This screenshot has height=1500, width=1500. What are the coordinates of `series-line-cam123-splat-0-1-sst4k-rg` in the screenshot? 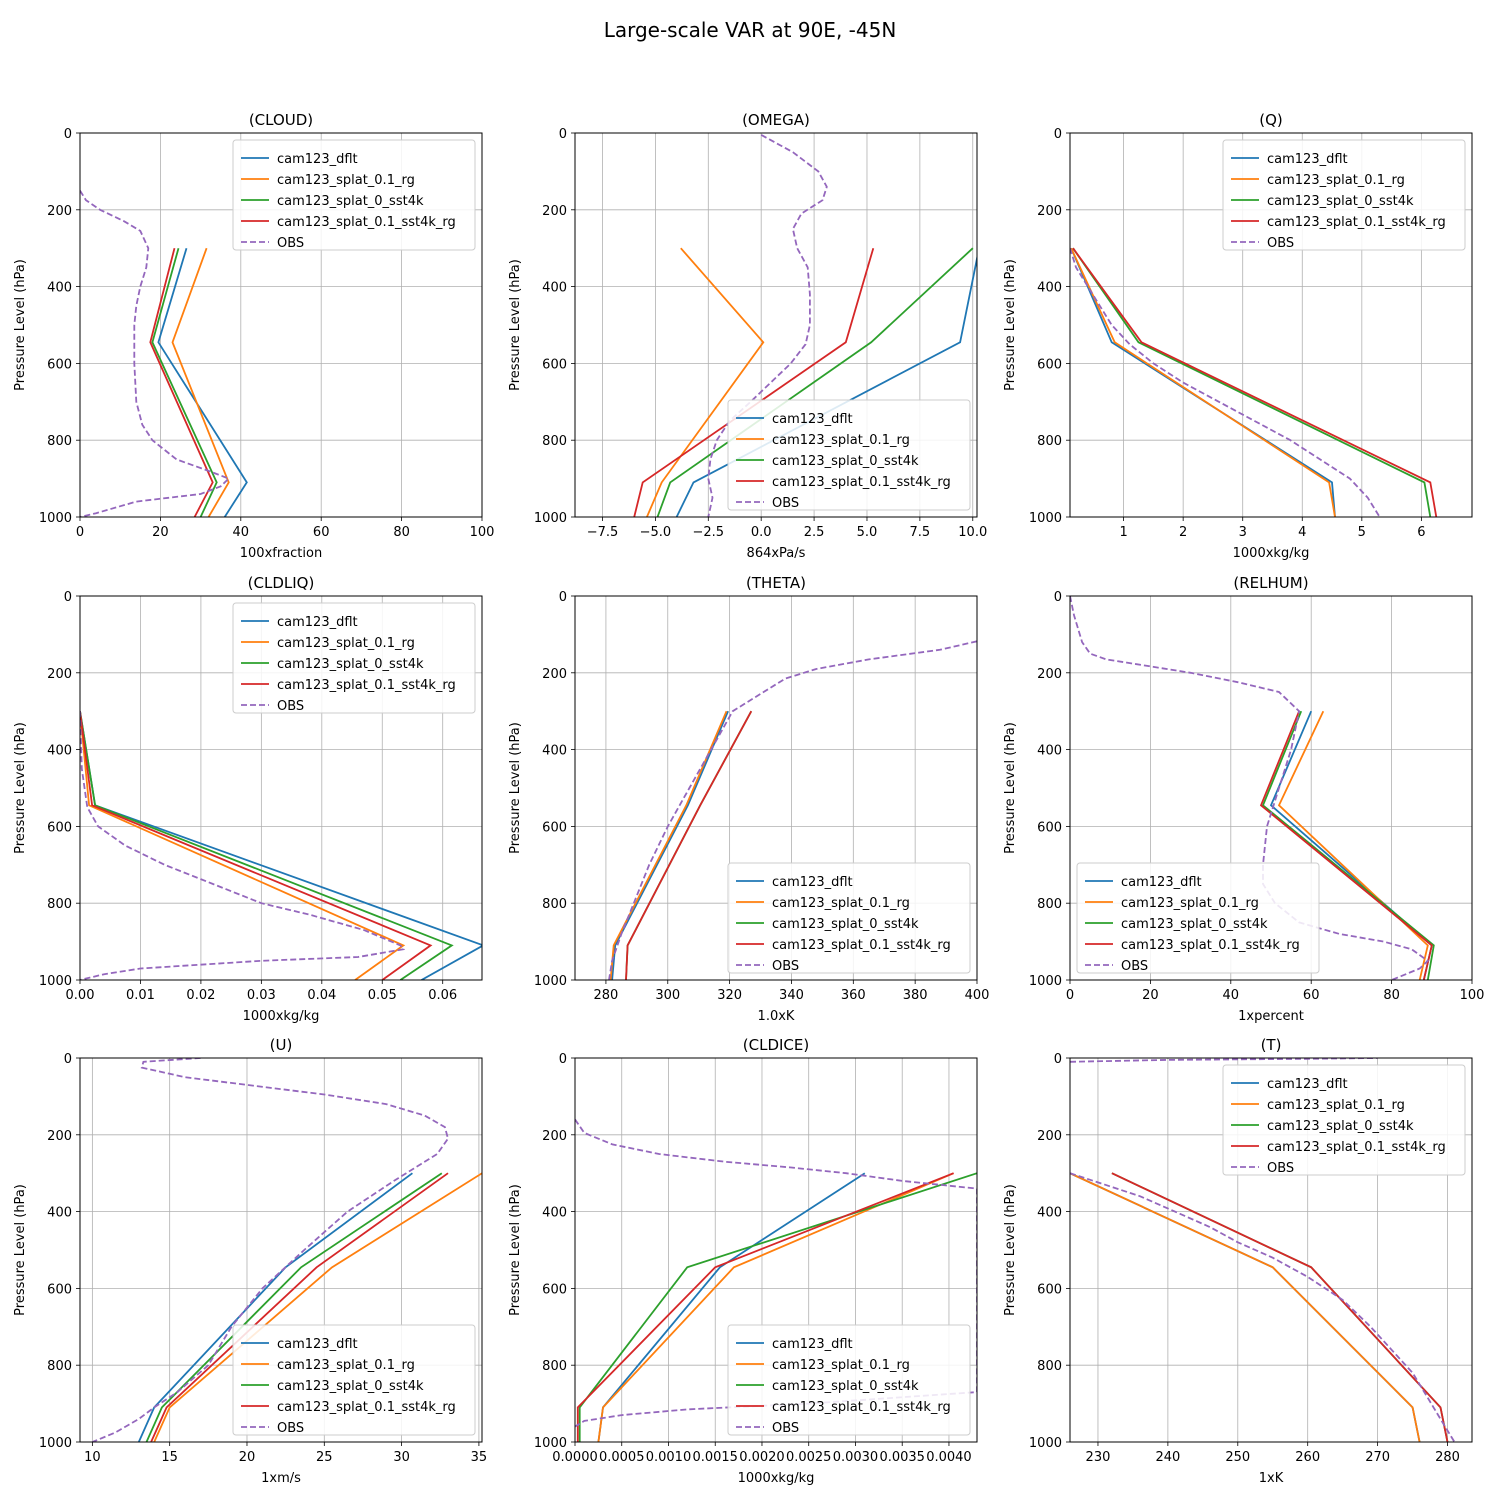 It's located at (256, 845).